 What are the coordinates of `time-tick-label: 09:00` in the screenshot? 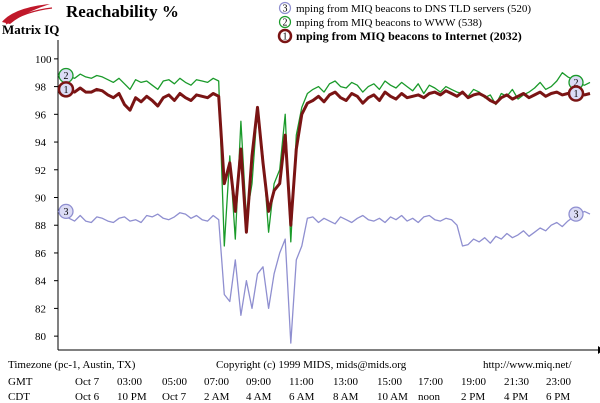 It's located at (259, 382).